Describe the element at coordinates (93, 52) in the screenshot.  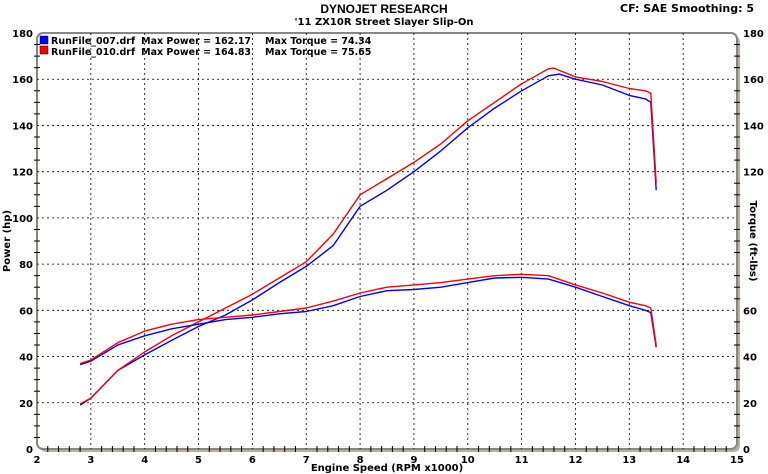
I see `legend-file-2: RunFile_010.drf` at that location.